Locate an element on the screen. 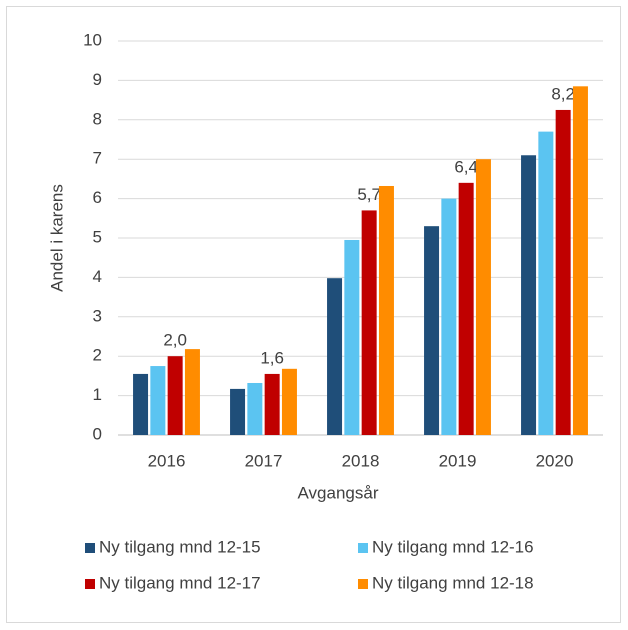  y-tick-label: 0 is located at coordinates (97, 433).